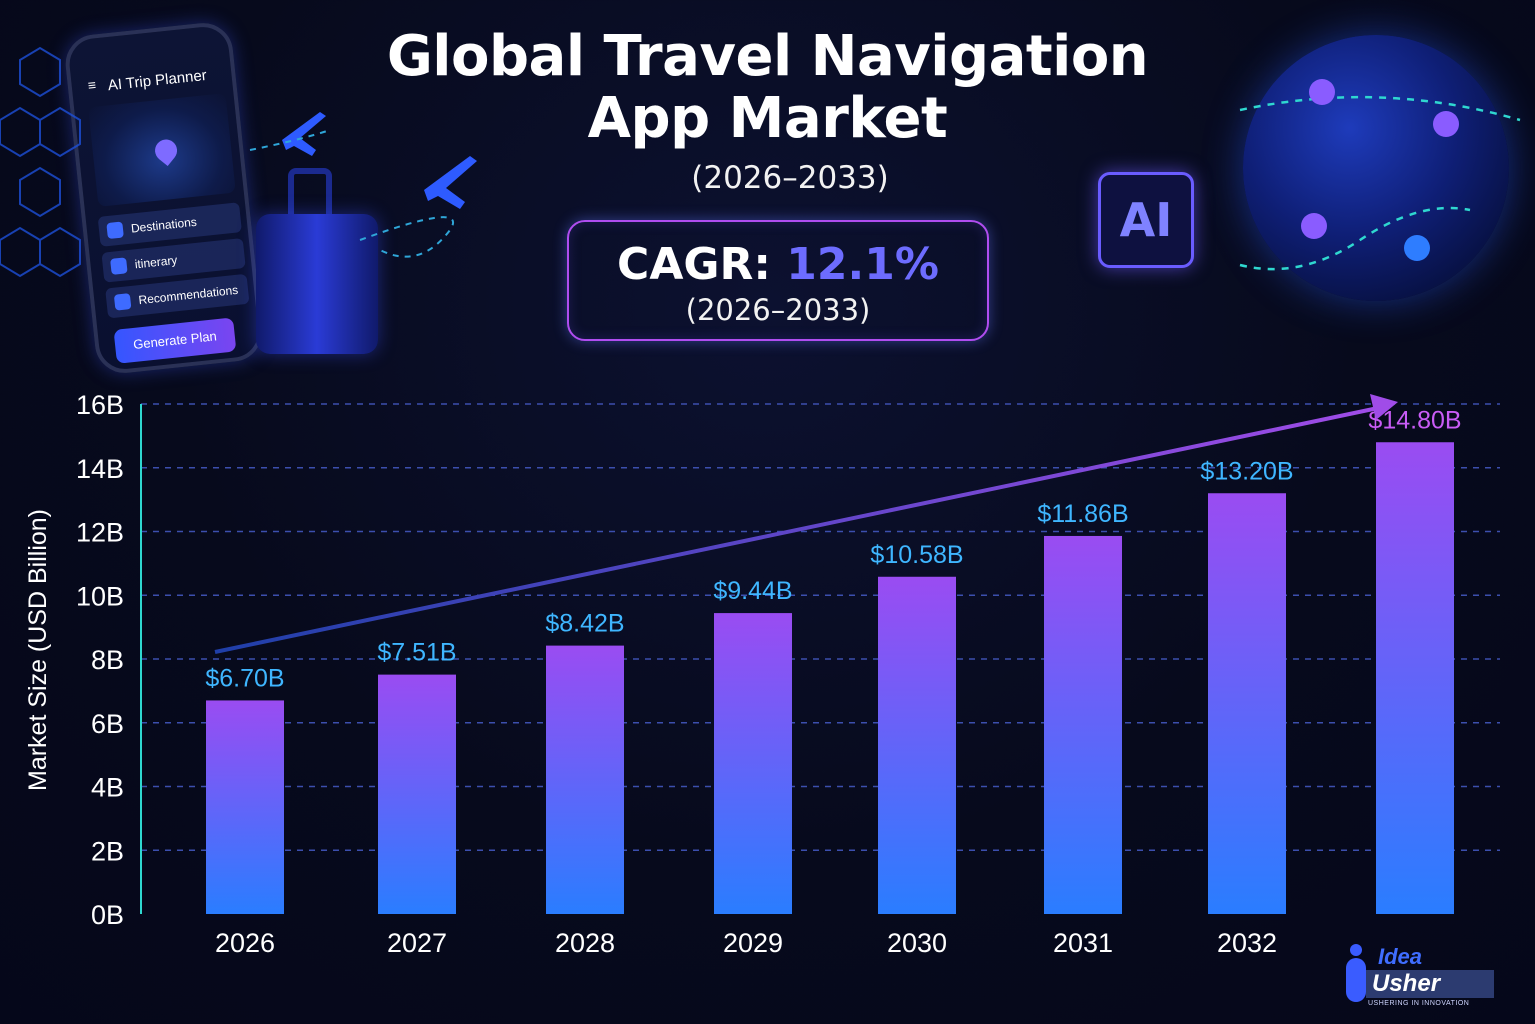  I want to click on x-tick-label: 2028, so click(585, 943).